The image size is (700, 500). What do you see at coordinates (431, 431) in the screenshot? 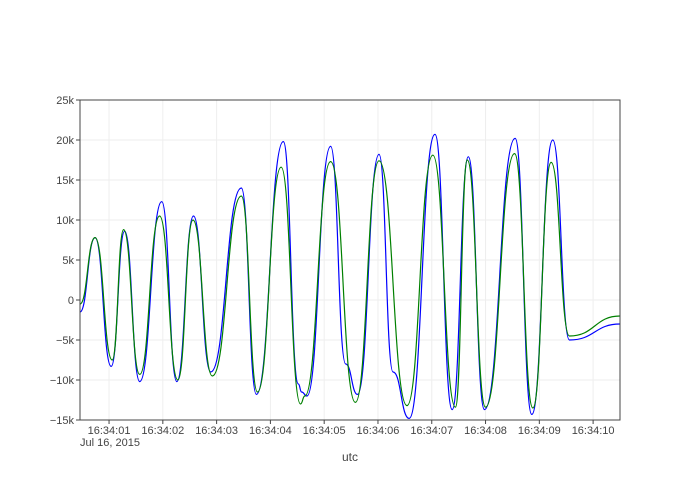
I see `x-tick-label: 16:34:07` at bounding box center [431, 431].